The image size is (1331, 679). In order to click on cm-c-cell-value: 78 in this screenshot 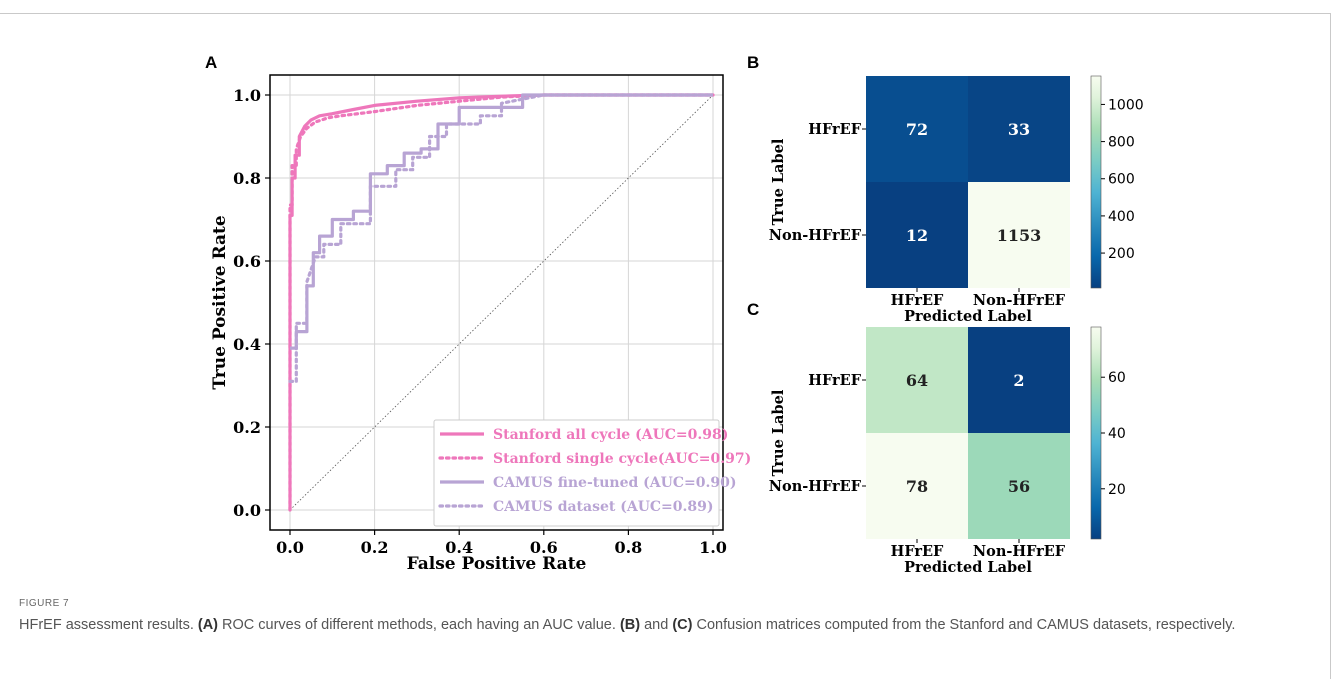, I will do `click(917, 486)`.